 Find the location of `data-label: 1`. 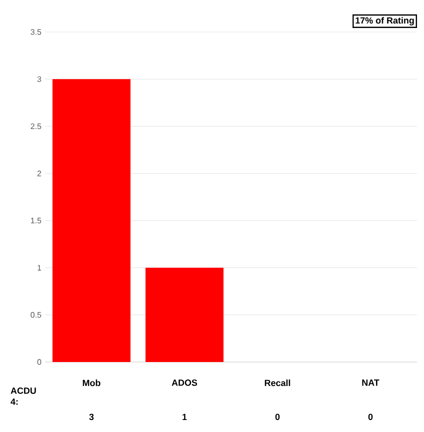

data-label: 1 is located at coordinates (184, 417).